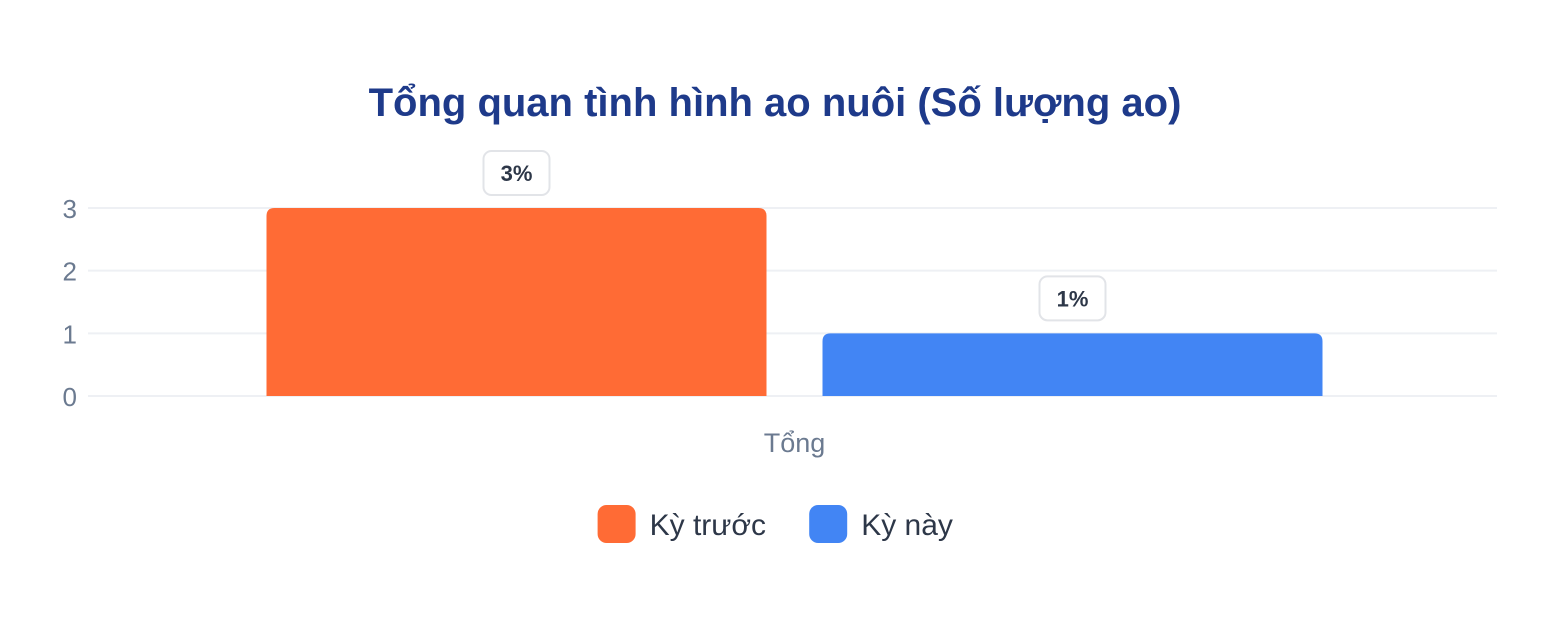 Image resolution: width=1550 pixels, height=619 pixels. Describe the element at coordinates (70, 334) in the screenshot. I see `y-tick-label: 1` at that location.